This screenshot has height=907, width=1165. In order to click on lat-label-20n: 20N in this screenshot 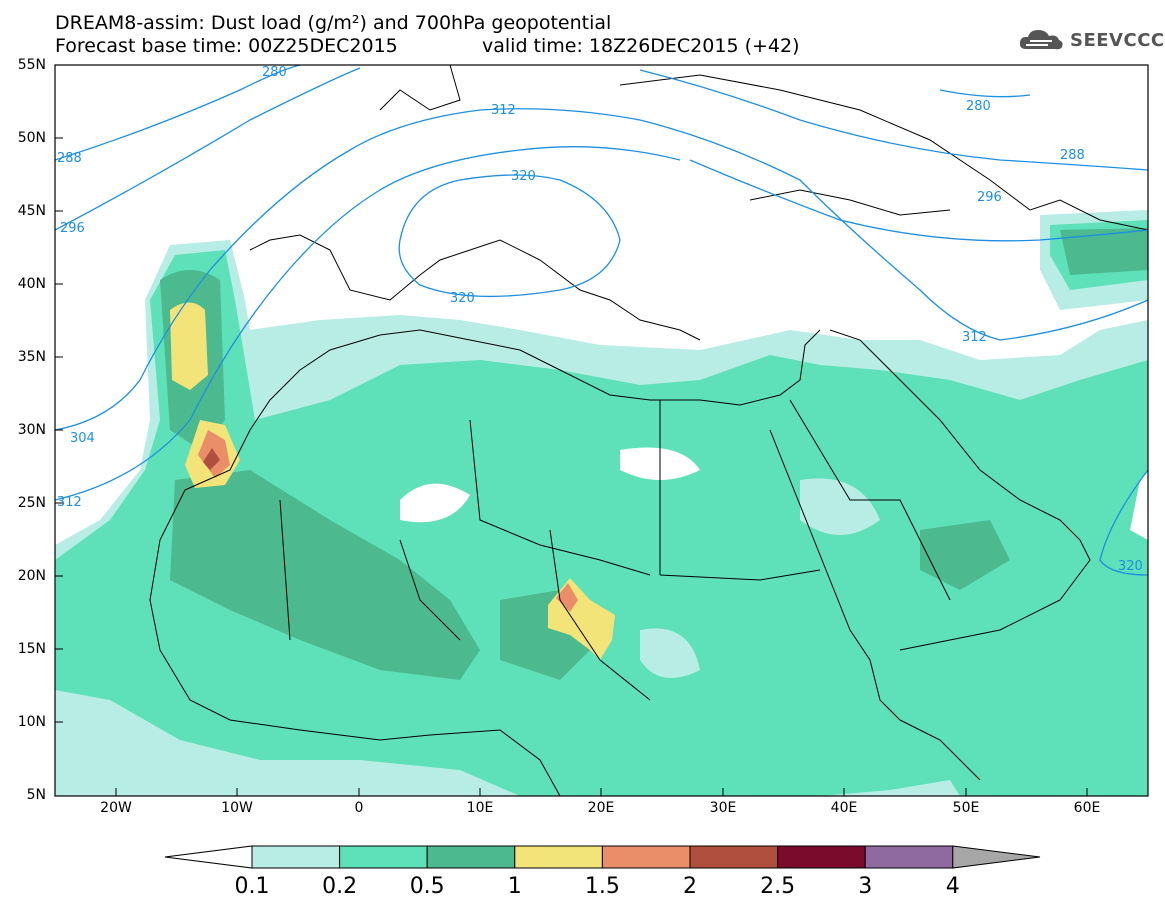, I will do `click(31, 576)`.